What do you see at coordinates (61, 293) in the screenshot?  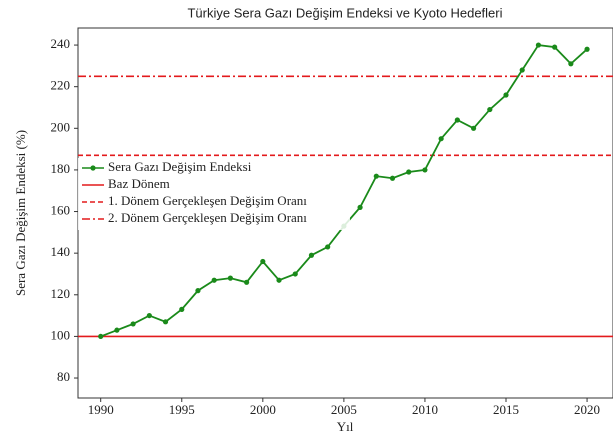 I see `y-tick-label: 120` at bounding box center [61, 293].